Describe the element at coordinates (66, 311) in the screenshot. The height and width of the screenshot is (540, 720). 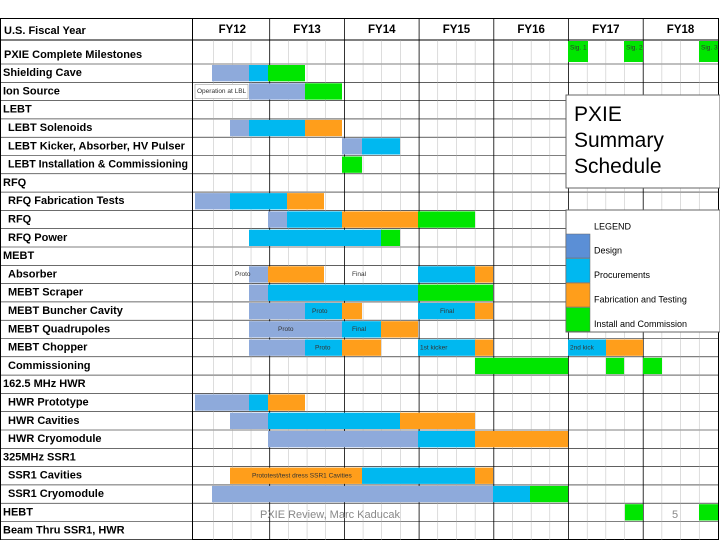
I see `row-label: MEBT Buncher Cavity` at that location.